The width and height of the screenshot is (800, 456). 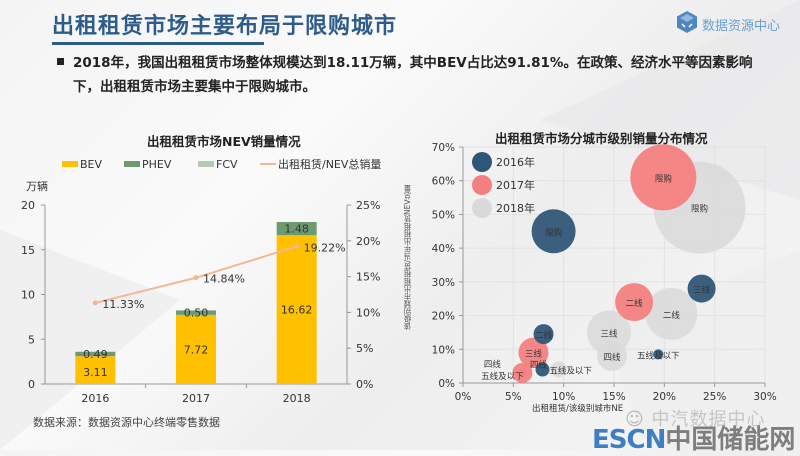 What do you see at coordinates (730, 440) in the screenshot?
I see `brand-watermark-cn: 中国储能网` at bounding box center [730, 440].